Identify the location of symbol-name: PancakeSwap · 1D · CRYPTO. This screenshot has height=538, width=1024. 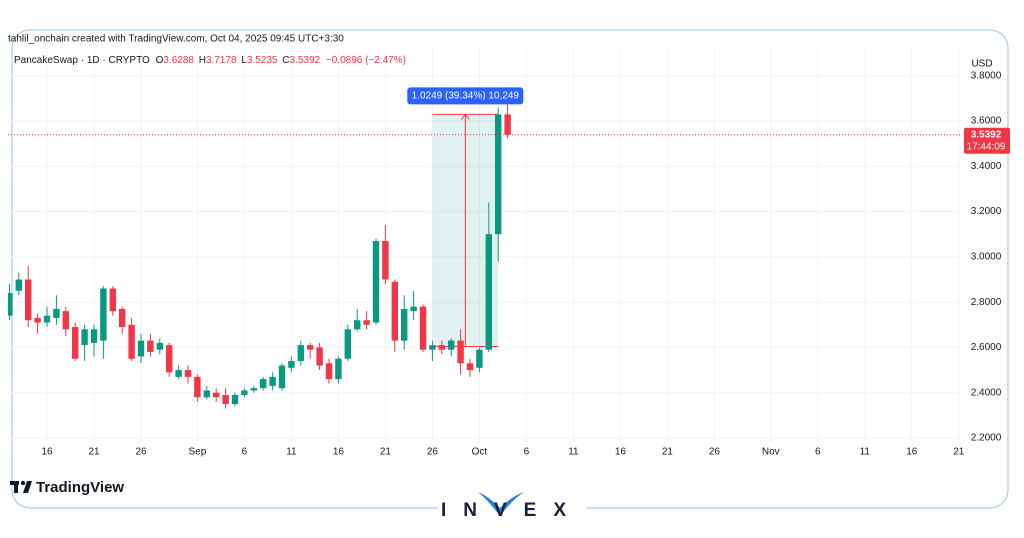
(82, 60).